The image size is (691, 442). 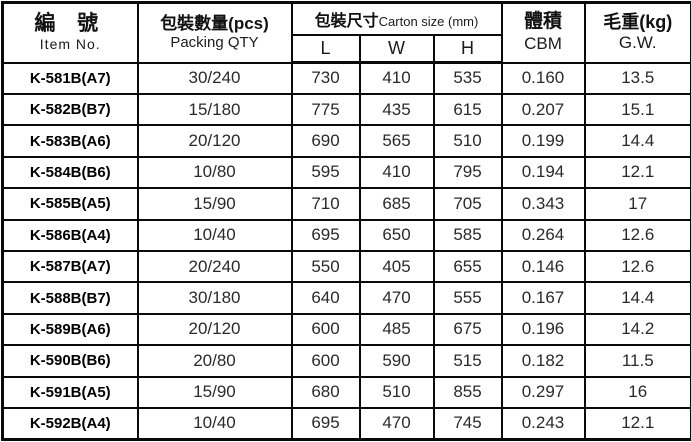 What do you see at coordinates (214, 266) in the screenshot?
I see `packing-qty-cell: 20/240` at bounding box center [214, 266].